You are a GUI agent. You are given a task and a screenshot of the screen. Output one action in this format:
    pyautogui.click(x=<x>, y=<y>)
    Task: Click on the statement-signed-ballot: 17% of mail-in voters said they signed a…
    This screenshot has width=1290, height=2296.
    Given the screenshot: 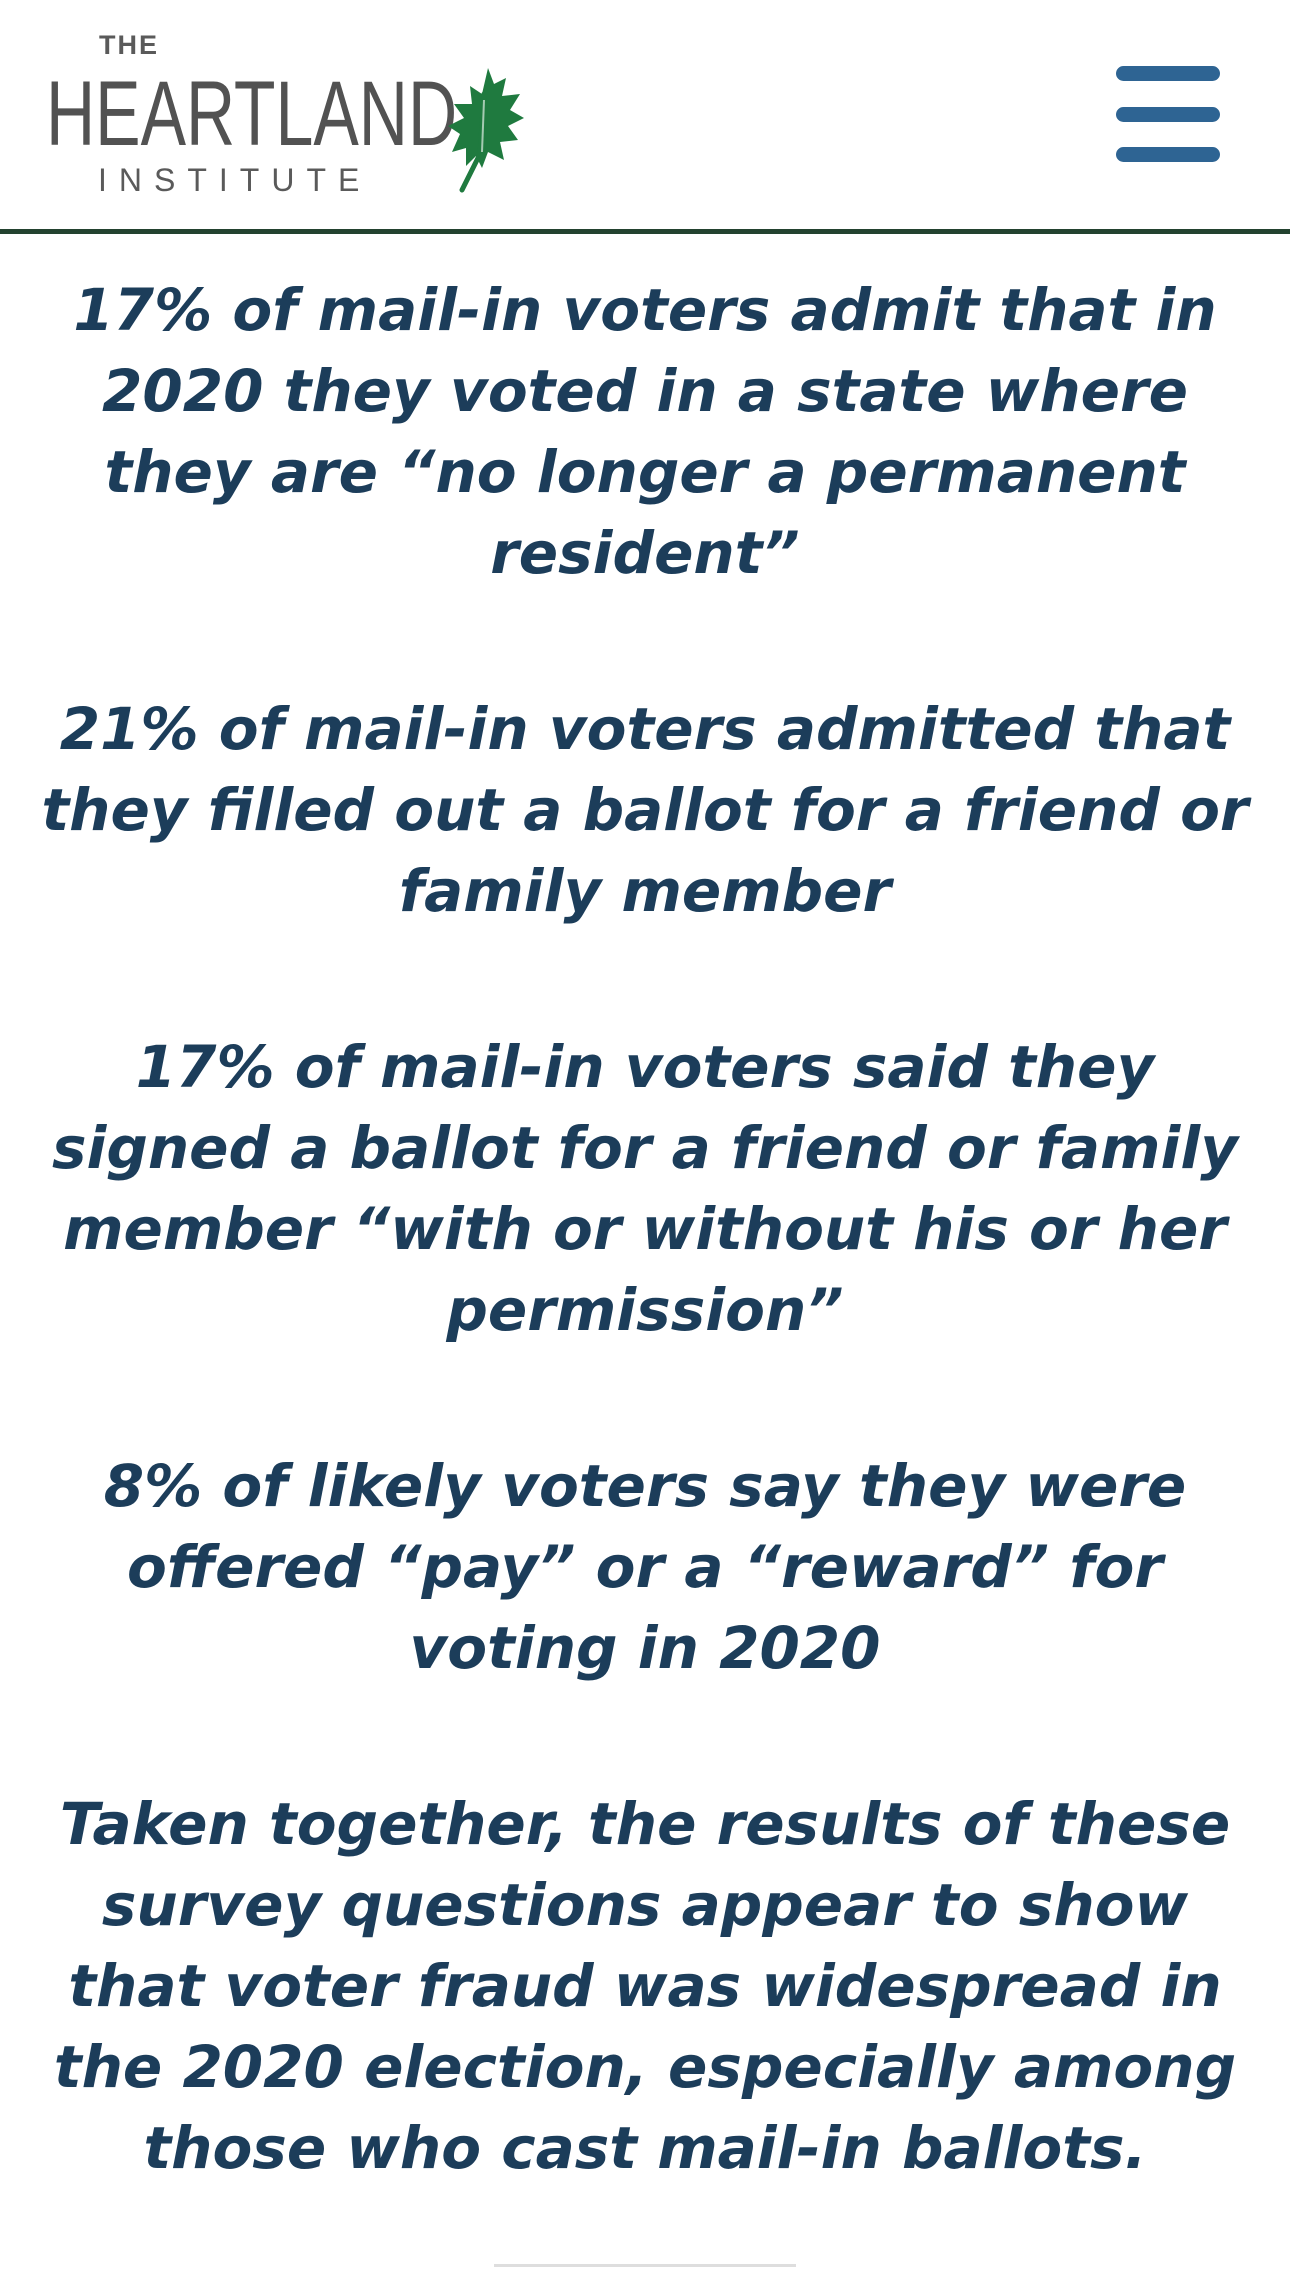 What is the action you would take?
    pyautogui.click(x=645, y=1188)
    